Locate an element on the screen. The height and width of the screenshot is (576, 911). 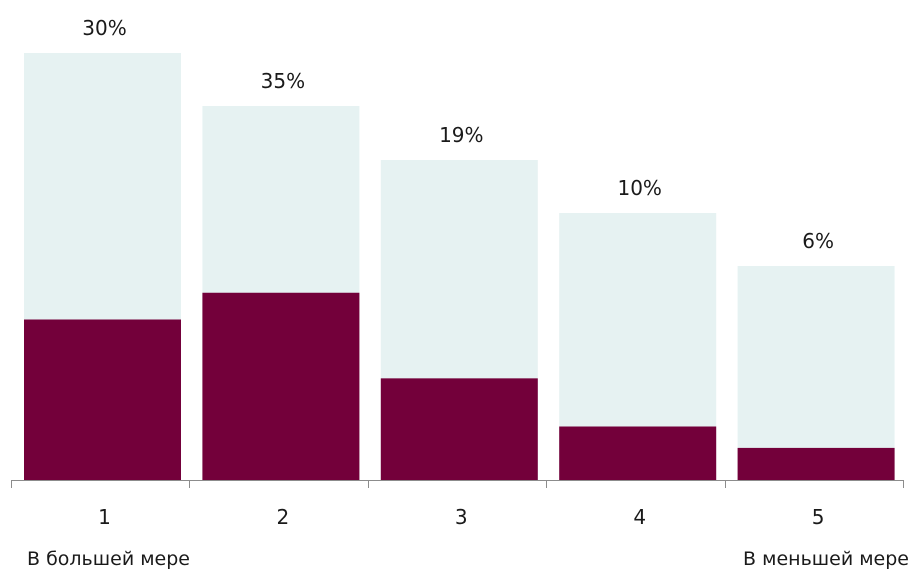
data-label: 35% is located at coordinates (283, 81).